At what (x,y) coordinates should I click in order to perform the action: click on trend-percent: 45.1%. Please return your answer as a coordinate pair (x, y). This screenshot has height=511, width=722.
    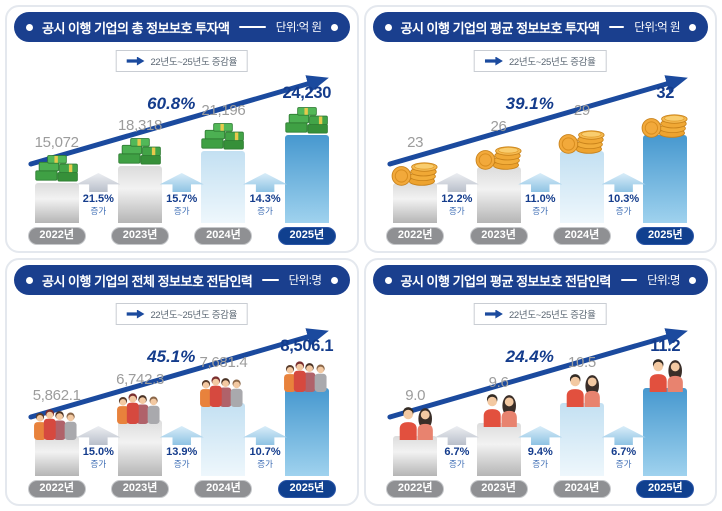
    Looking at the image, I should click on (171, 356).